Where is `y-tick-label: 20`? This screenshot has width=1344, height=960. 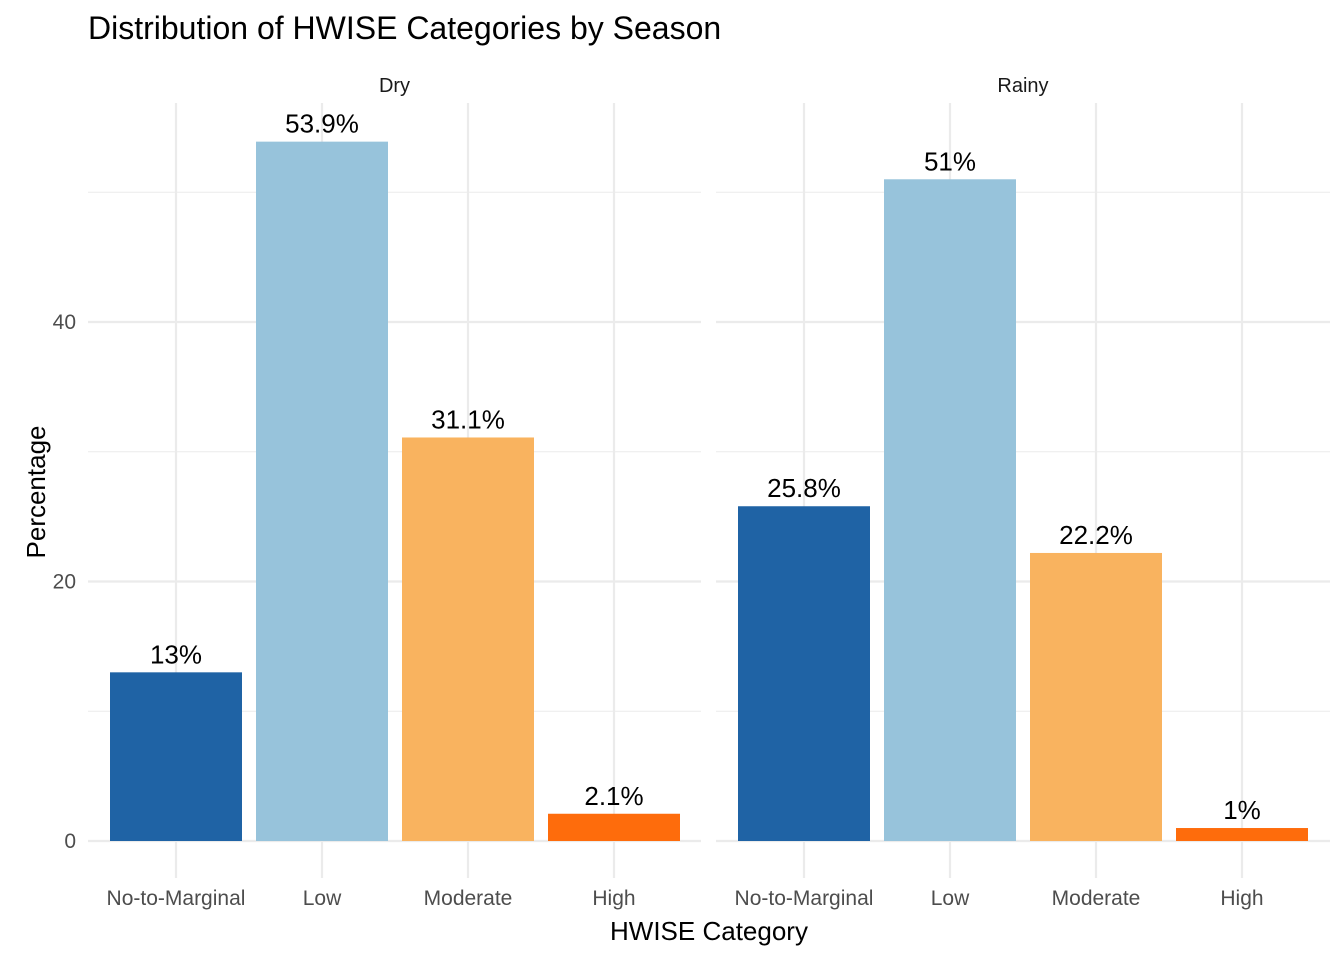
y-tick-label: 20 is located at coordinates (64, 582).